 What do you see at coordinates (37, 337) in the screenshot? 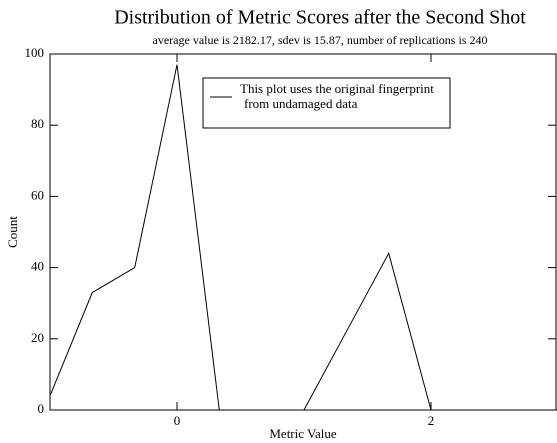
I see `y-tick-label: 20` at bounding box center [37, 337].